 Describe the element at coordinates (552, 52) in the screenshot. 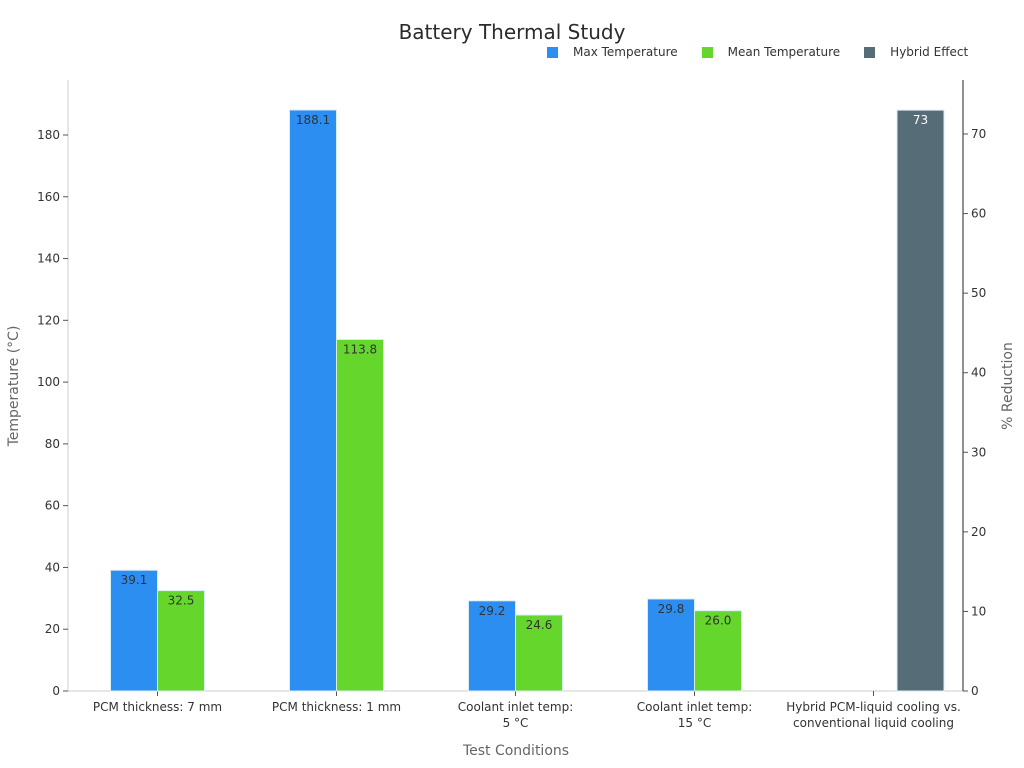

I see `legend-swatch-max` at that location.